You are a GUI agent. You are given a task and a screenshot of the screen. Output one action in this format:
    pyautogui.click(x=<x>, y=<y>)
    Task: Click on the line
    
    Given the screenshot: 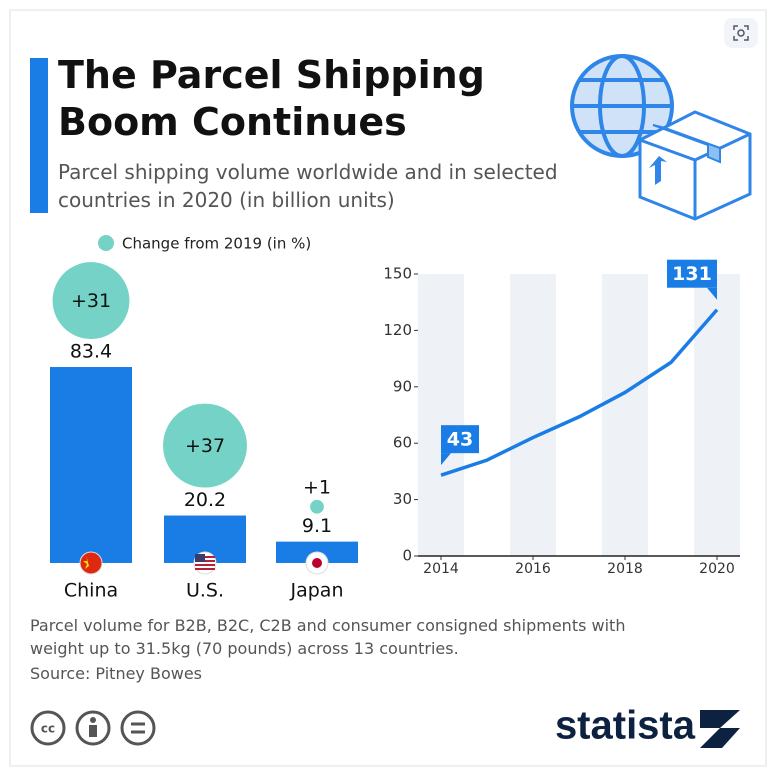 What is the action you would take?
    pyautogui.click(x=579, y=392)
    